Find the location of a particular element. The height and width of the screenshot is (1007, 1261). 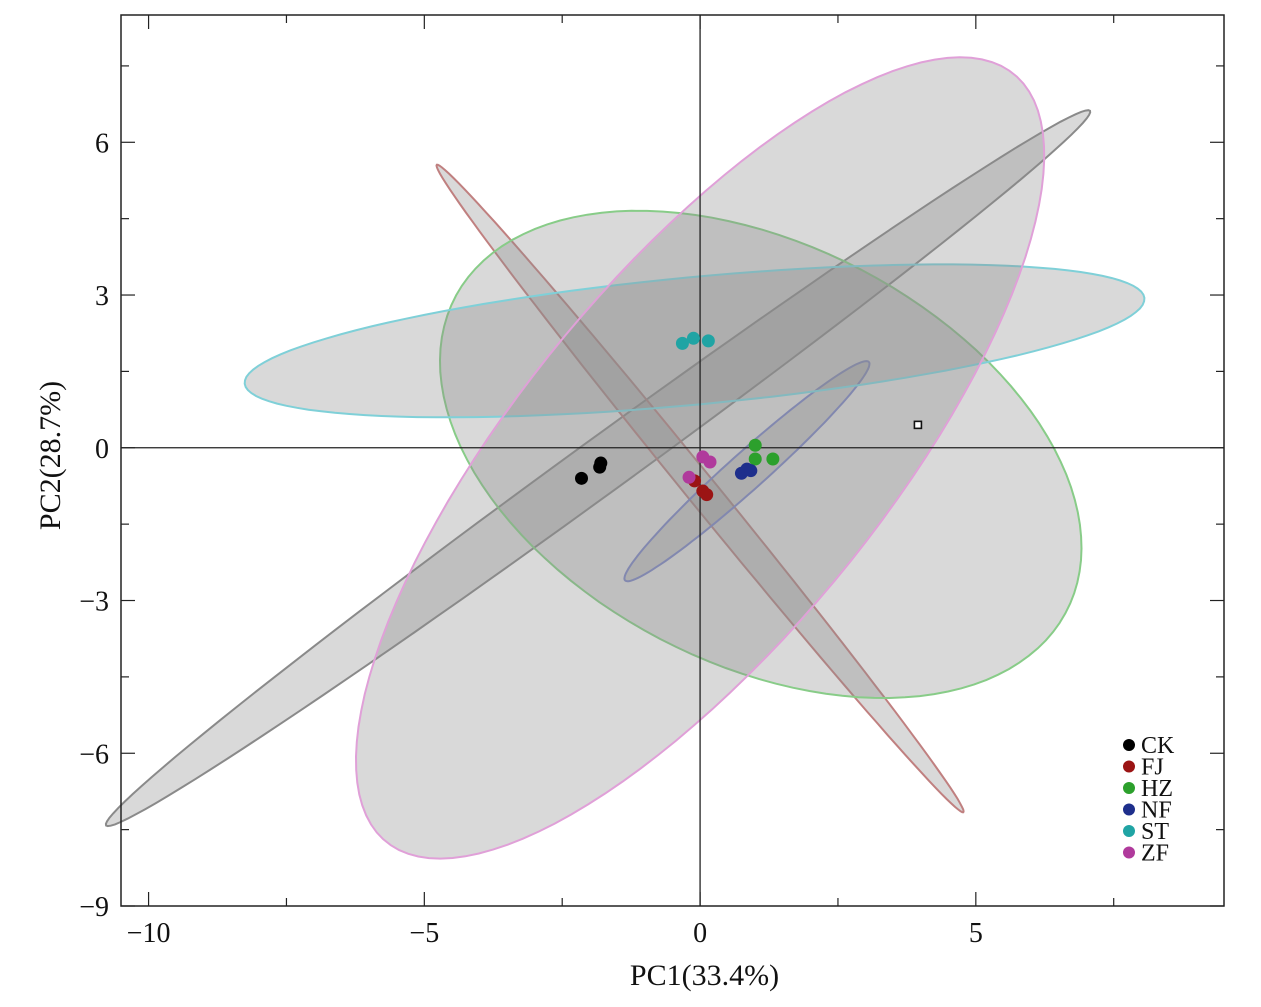

legend-label-fj: FJ is located at coordinates (1152, 768).